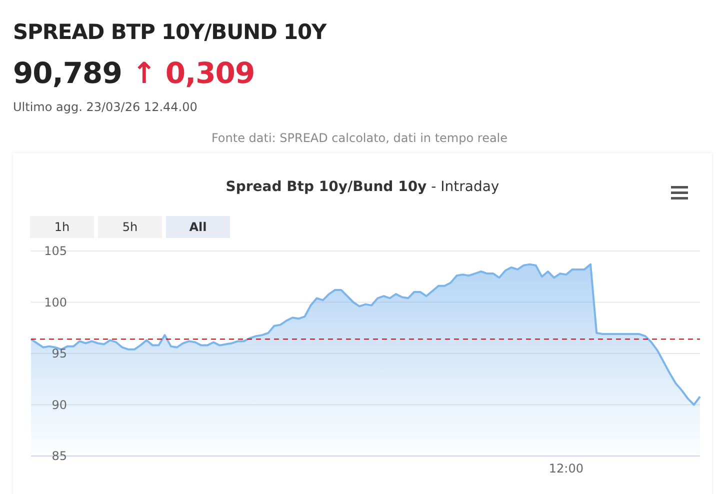  What do you see at coordinates (169, 32) in the screenshot?
I see `chart-title: SPREAD BTP 10Y/BUND 10Y` at bounding box center [169, 32].